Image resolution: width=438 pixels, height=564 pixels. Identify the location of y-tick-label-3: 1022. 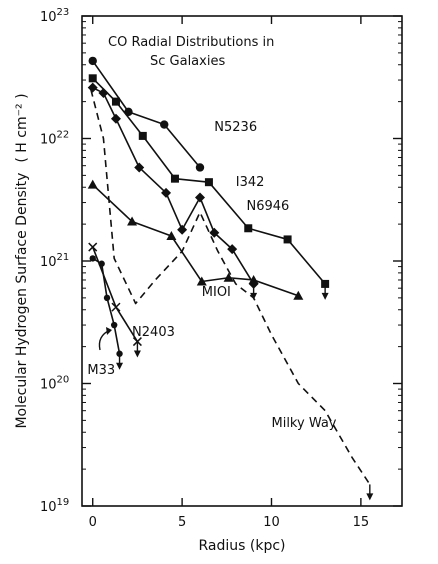
(54, 139).